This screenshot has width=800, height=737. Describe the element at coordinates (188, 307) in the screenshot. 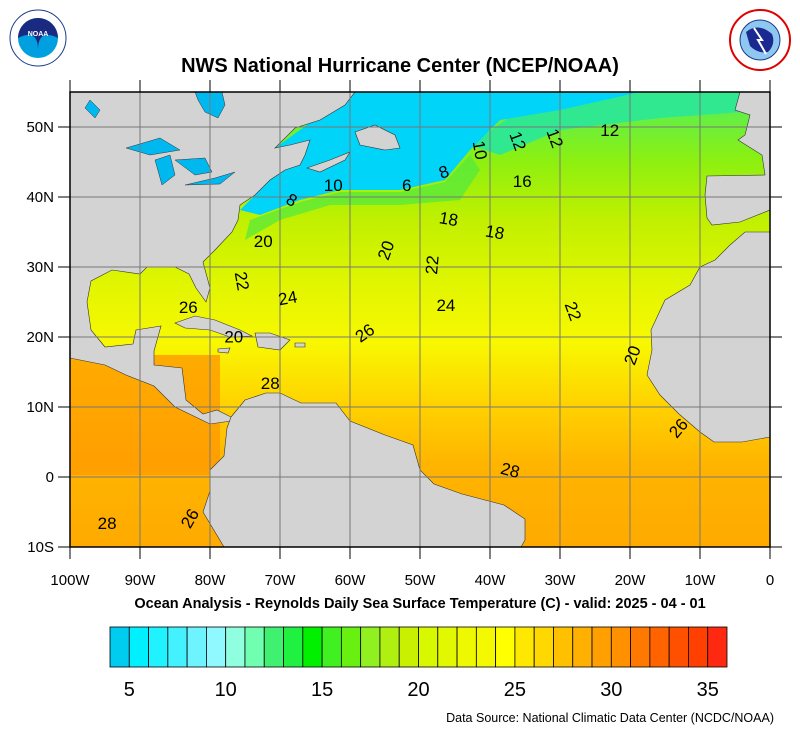

I see `contour-label: 26` at that location.